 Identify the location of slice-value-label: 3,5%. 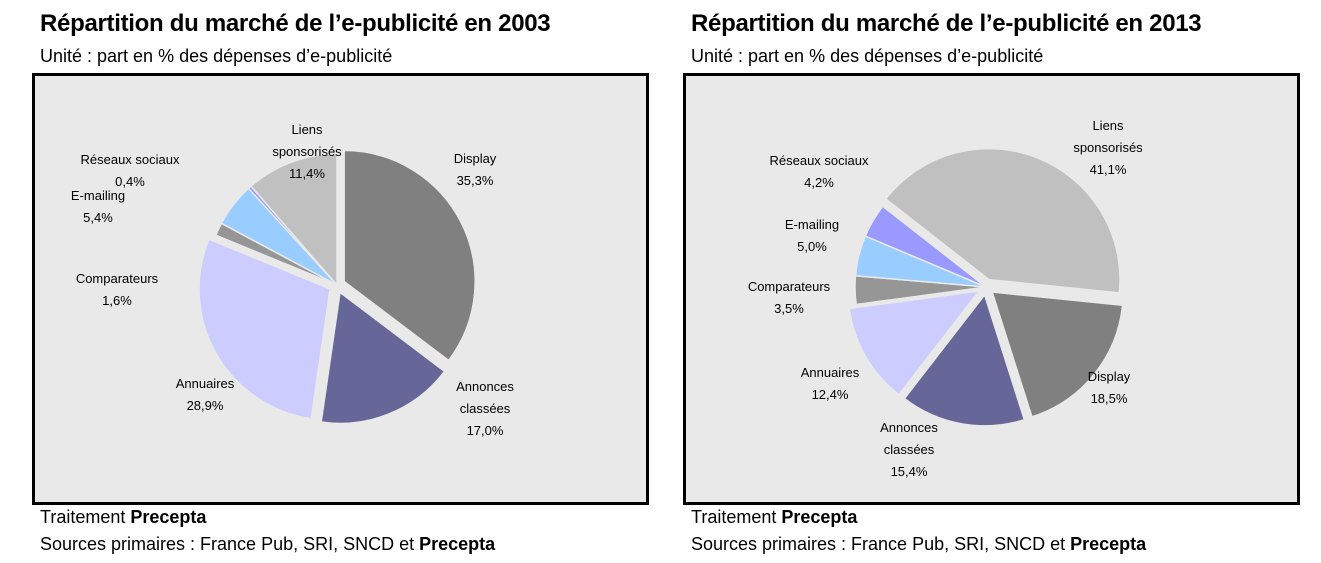
(789, 308).